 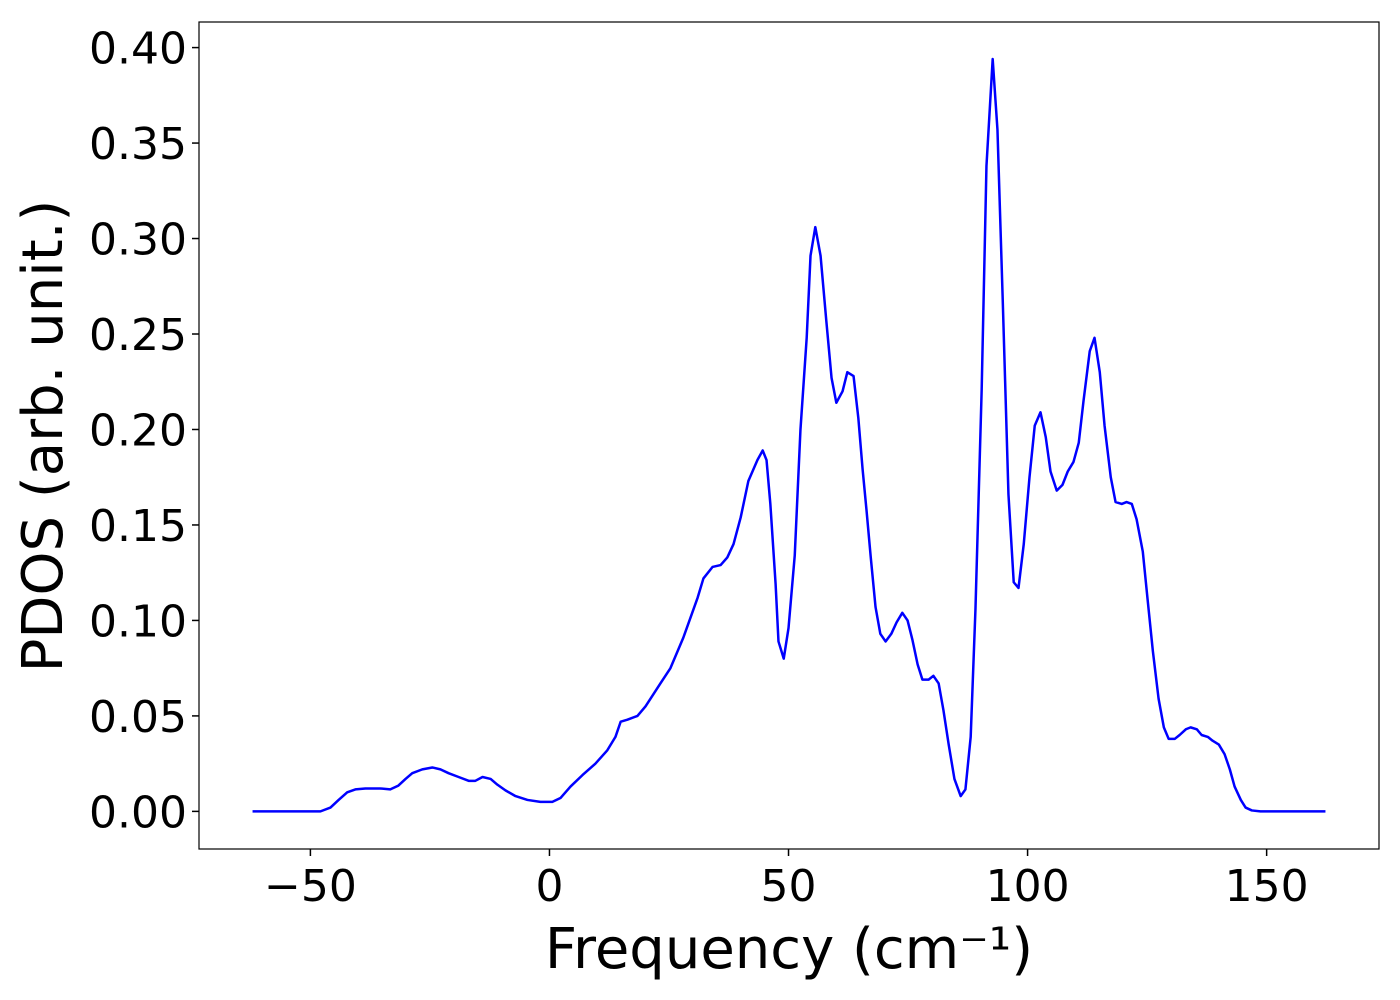 I want to click on x-tick-label: 50, so click(x=789, y=886).